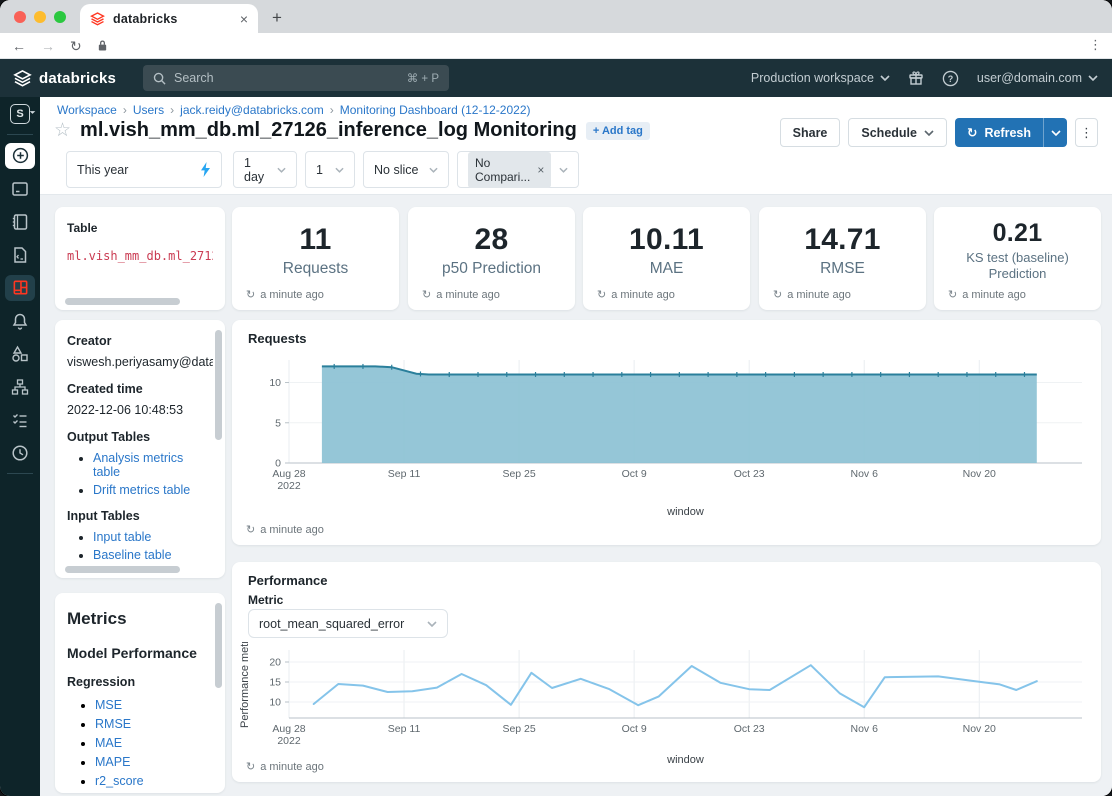  What do you see at coordinates (82, 228) in the screenshot?
I see `table-card-label: Table` at bounding box center [82, 228].